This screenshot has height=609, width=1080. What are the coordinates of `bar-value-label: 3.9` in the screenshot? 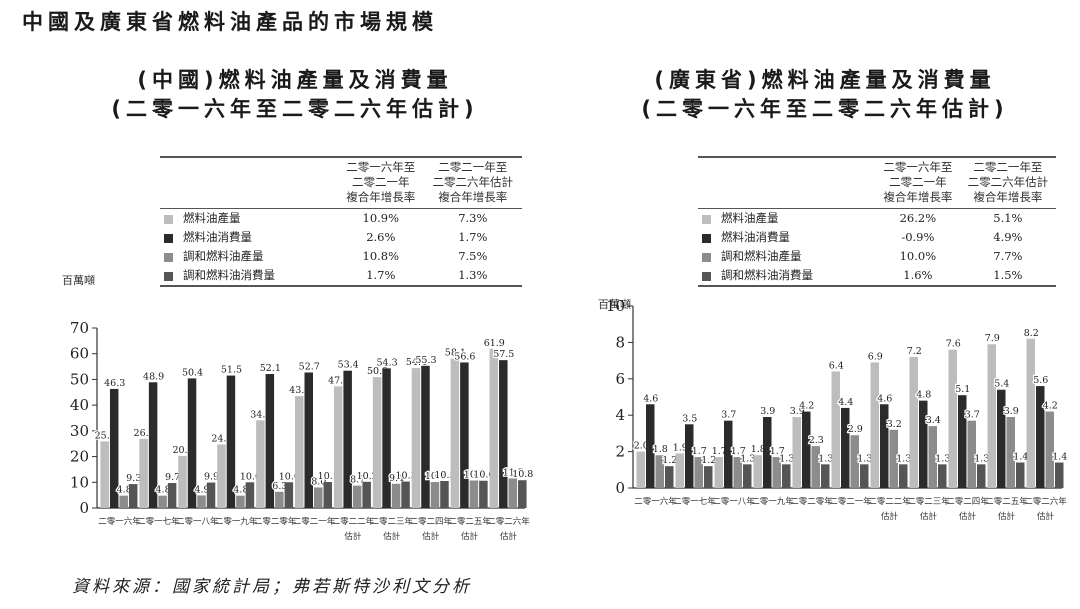 It's located at (1011, 411).